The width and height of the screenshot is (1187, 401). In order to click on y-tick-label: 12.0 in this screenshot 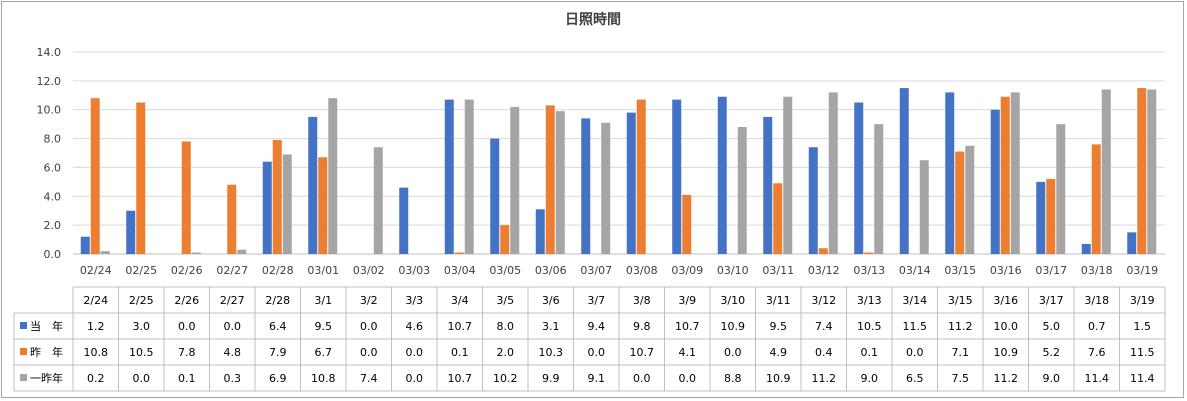, I will do `click(49, 81)`.